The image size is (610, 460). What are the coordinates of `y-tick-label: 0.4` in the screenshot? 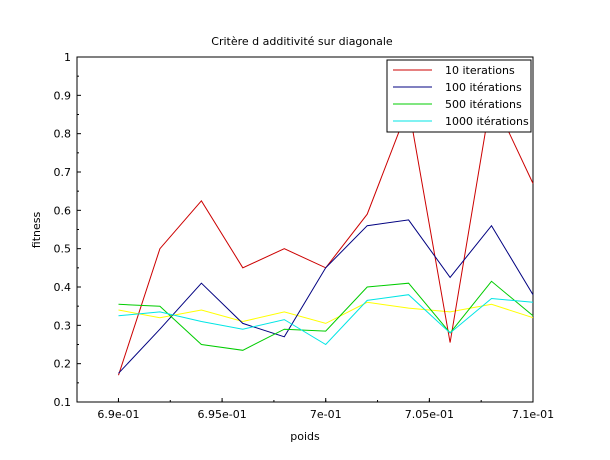 It's located at (63, 287).